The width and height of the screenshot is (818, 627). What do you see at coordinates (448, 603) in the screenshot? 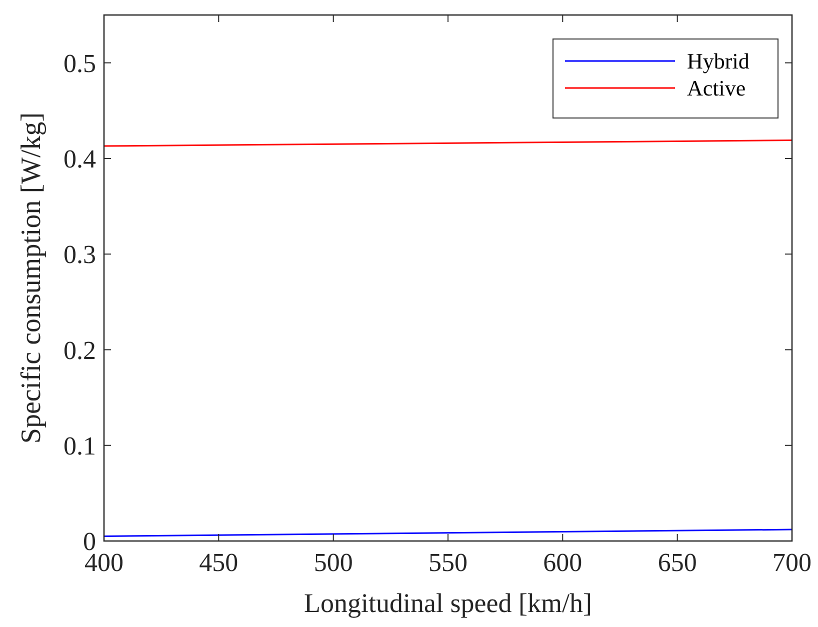
I see `x-axis-title: Longitudinal speed [km/h]` at bounding box center [448, 603].